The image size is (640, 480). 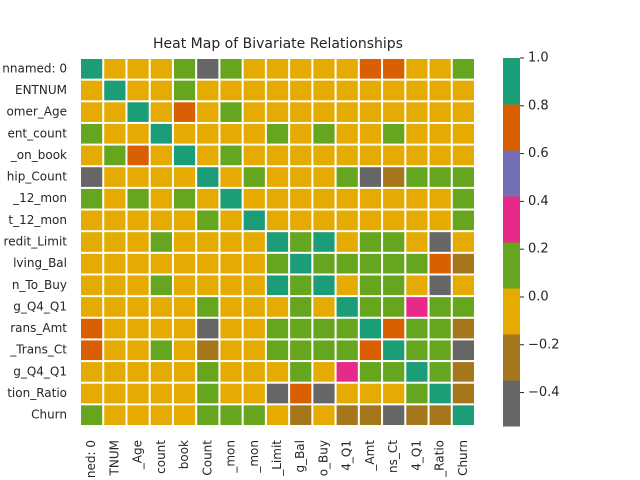 What do you see at coordinates (323, 458) in the screenshot?
I see `x-tick-label: o_Buy` at bounding box center [323, 458].